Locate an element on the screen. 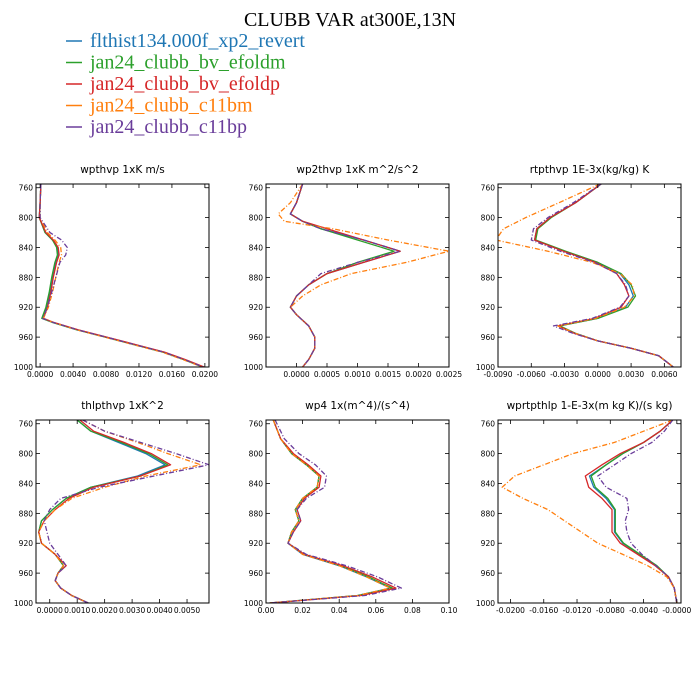 The image size is (700, 700). x-tick-label: 0.00 is located at coordinates (266, 610).